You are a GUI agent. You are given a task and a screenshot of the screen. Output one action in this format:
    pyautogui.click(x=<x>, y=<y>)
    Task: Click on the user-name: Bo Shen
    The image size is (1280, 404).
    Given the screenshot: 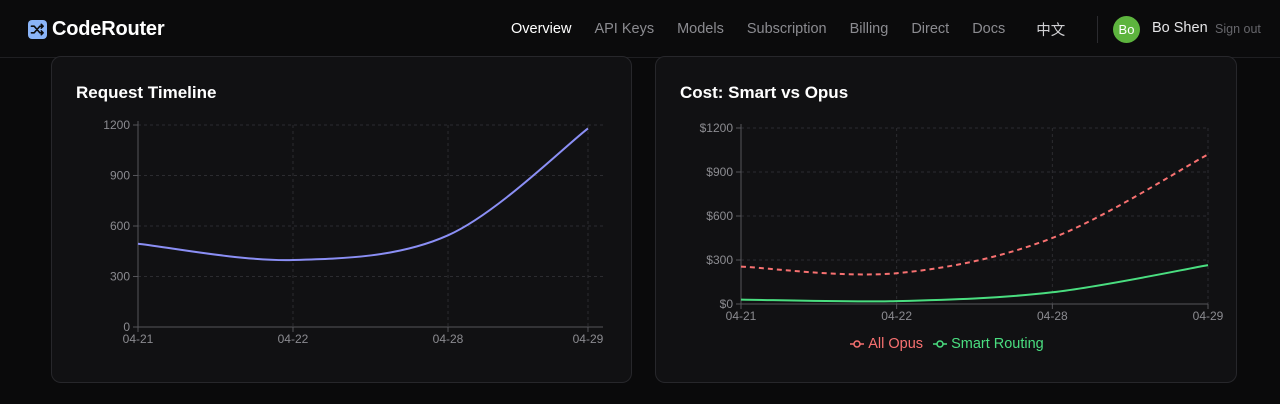 What is the action you would take?
    pyautogui.click(x=1180, y=28)
    